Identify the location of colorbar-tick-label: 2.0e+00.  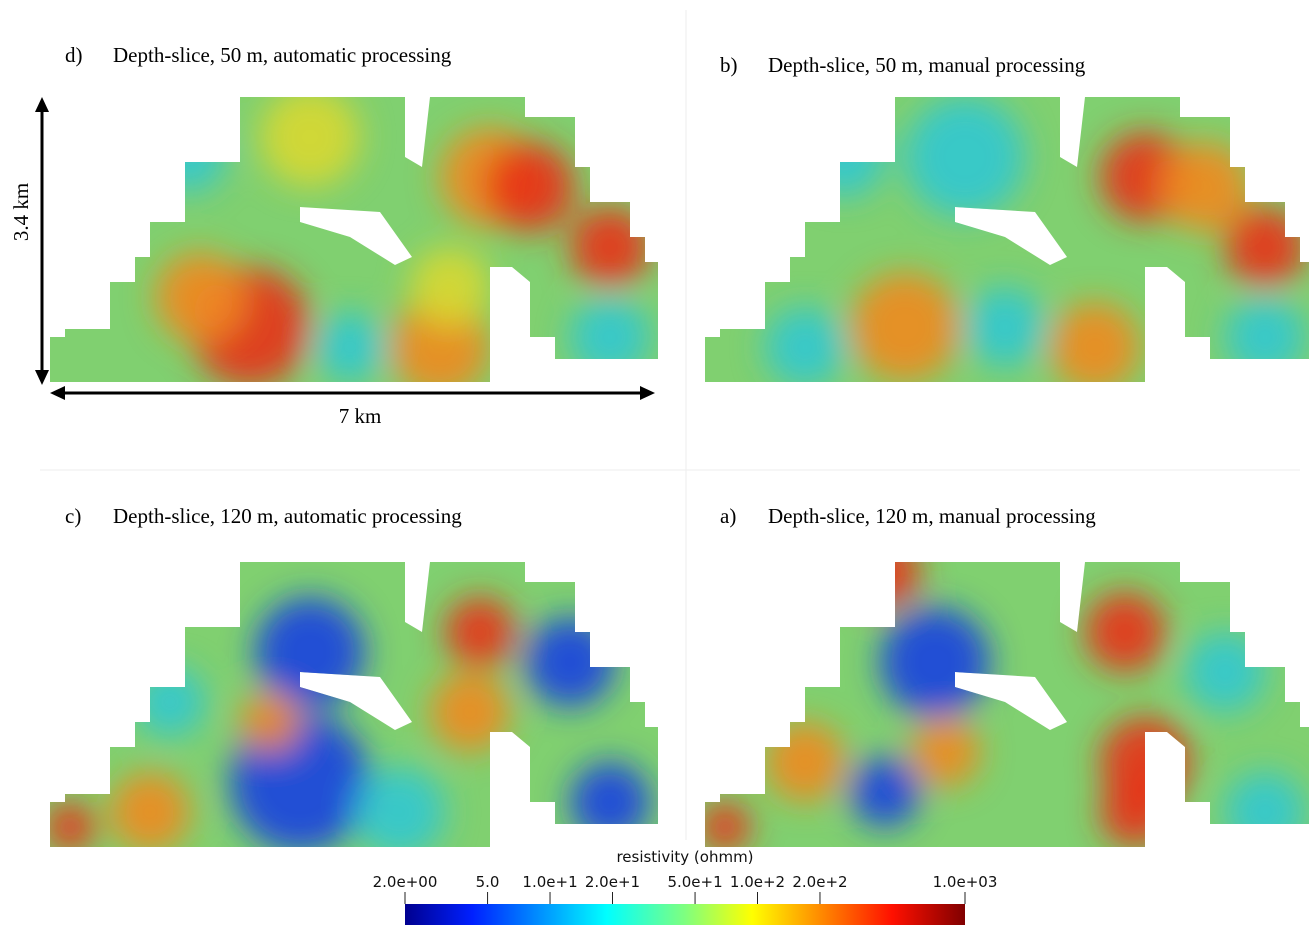
(405, 882).